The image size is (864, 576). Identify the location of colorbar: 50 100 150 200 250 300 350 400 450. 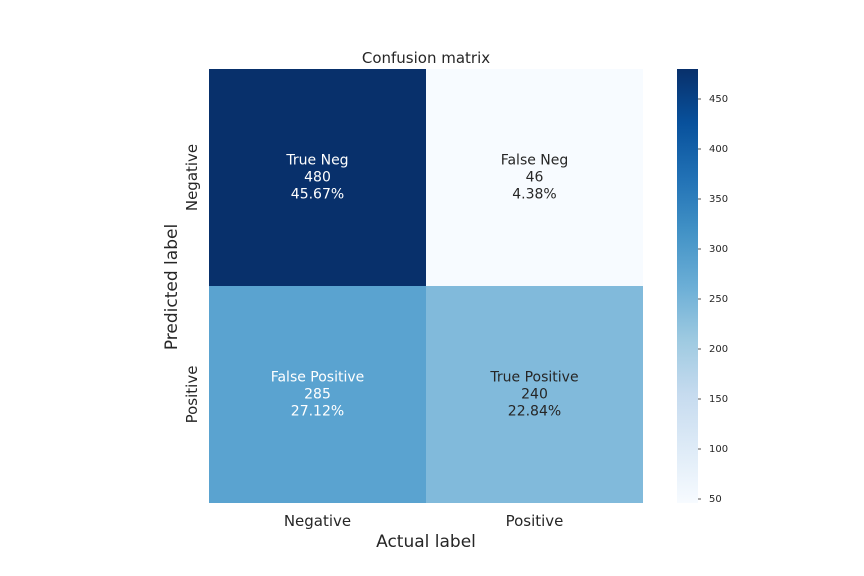
(702, 287).